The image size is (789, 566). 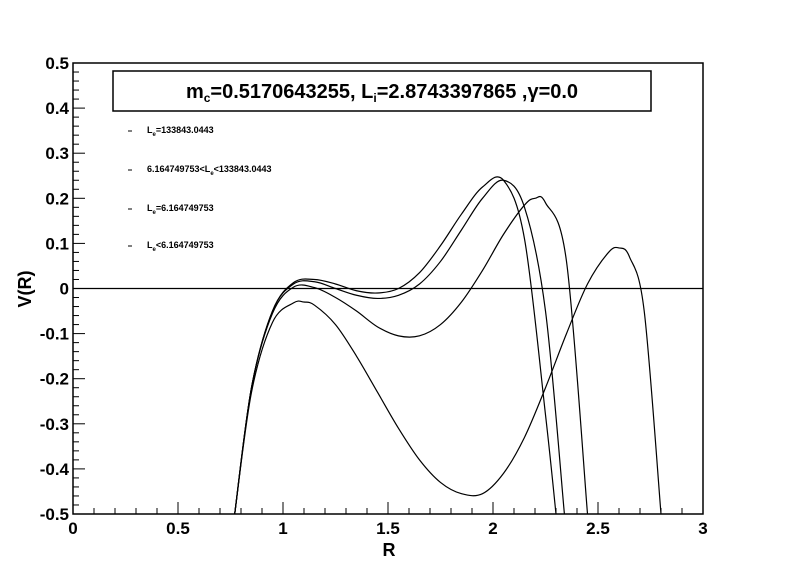 I want to click on y-axis-title: V(R), so click(x=25, y=289).